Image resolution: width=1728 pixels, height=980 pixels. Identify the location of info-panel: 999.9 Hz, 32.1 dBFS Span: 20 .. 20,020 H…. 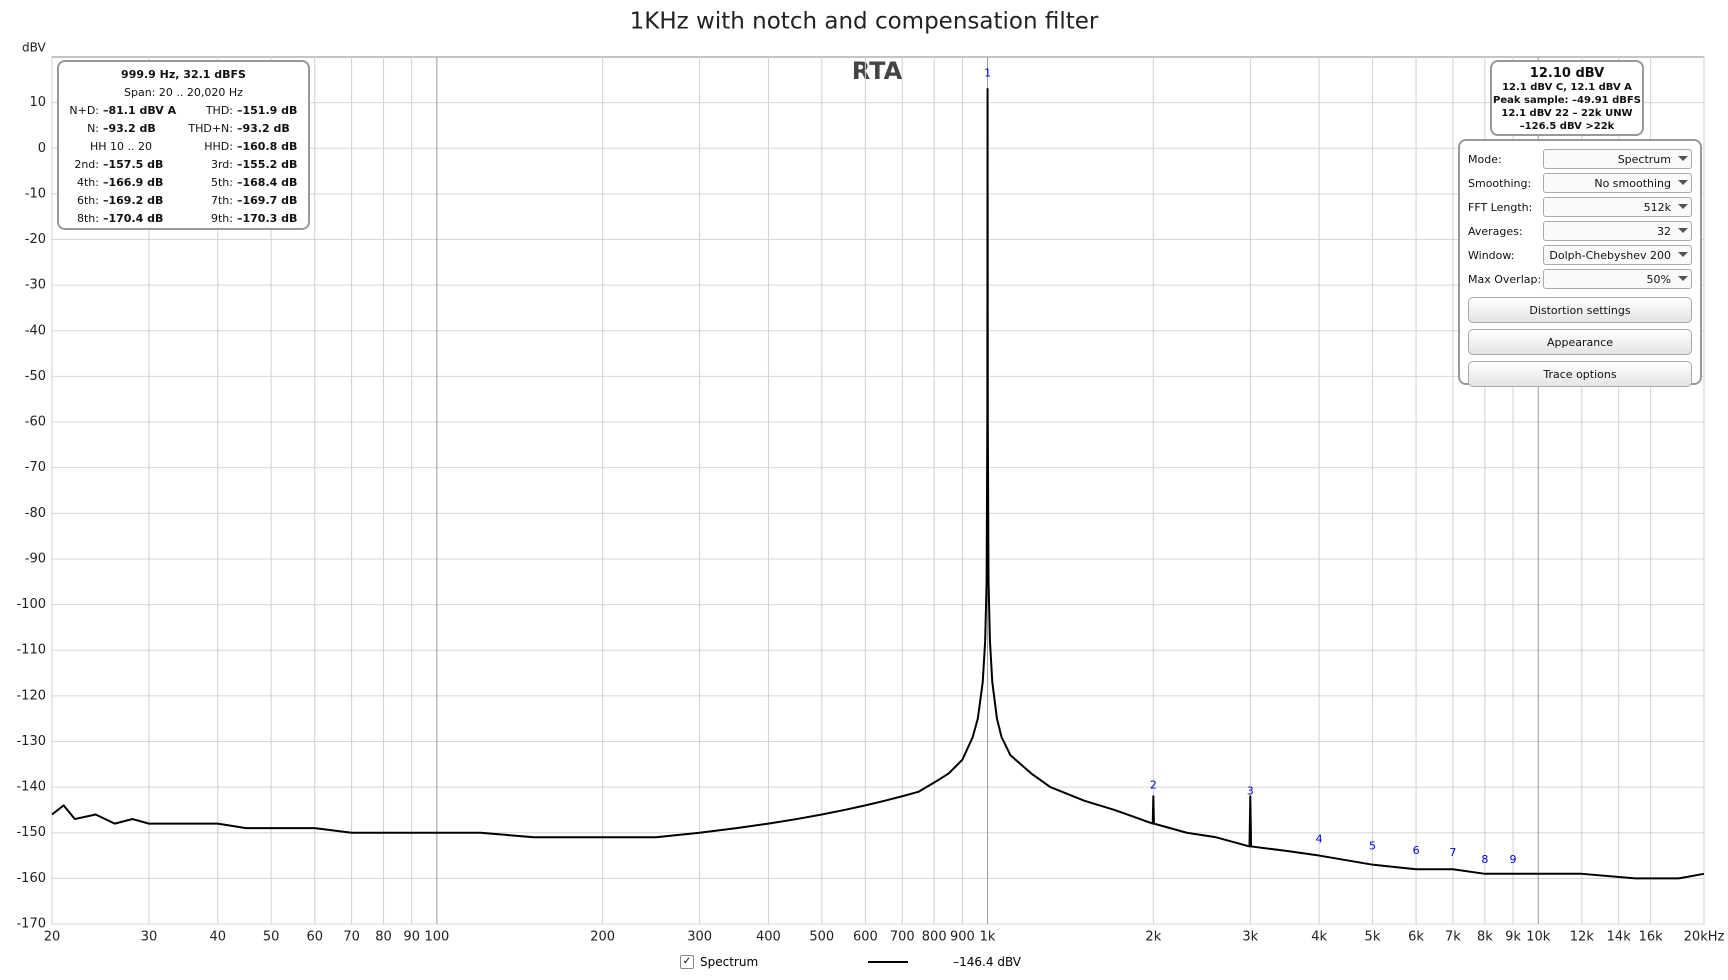
(183, 145).